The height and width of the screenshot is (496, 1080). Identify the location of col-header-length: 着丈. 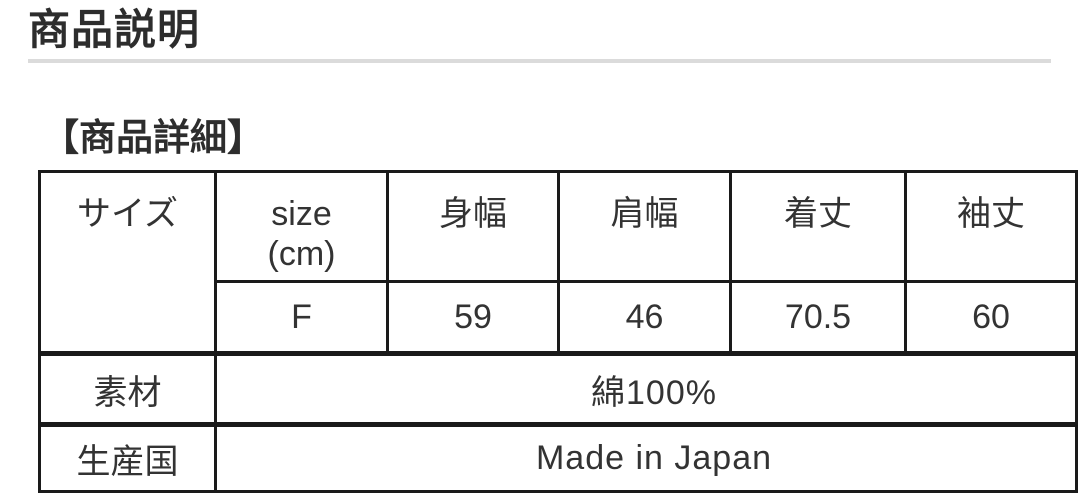
(818, 226).